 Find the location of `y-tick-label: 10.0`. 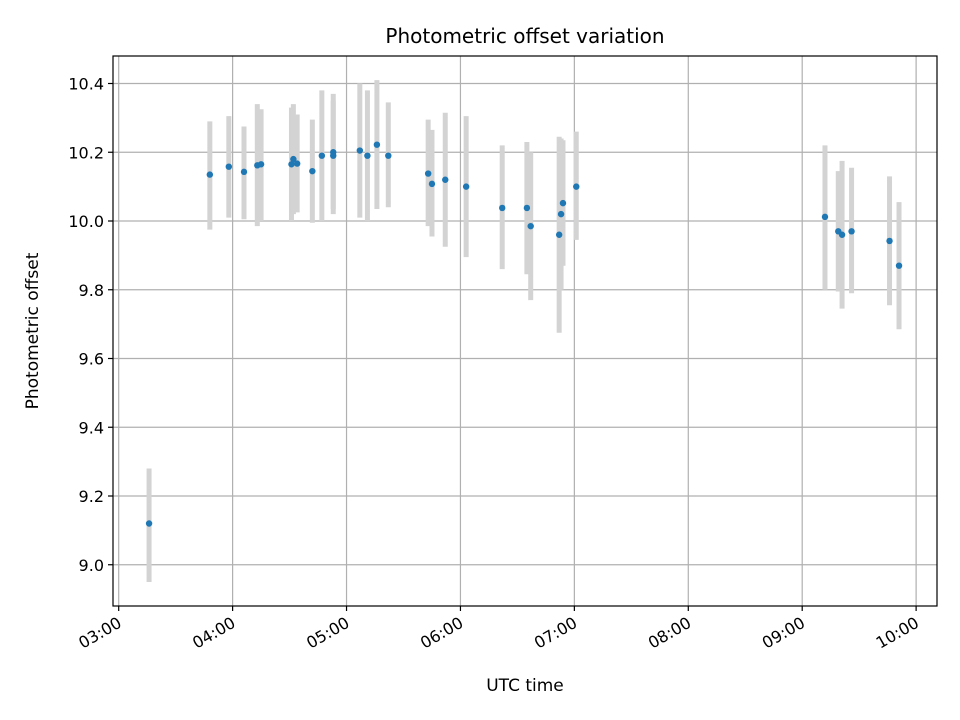

y-tick-label: 10.0 is located at coordinates (86, 221).